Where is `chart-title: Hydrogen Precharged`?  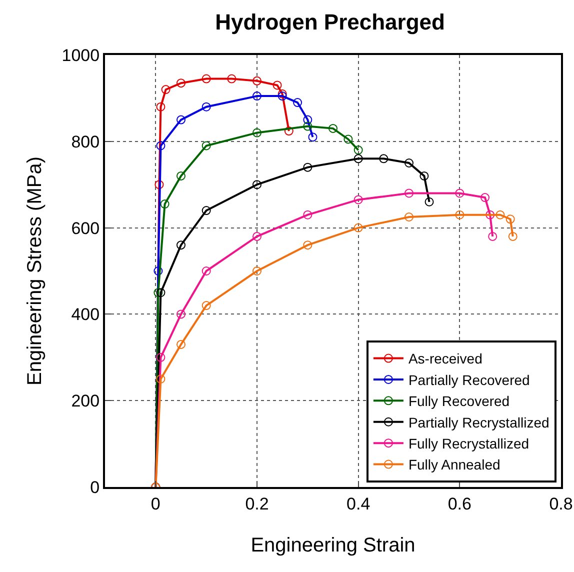 chart-title: Hydrogen Precharged is located at coordinates (330, 22).